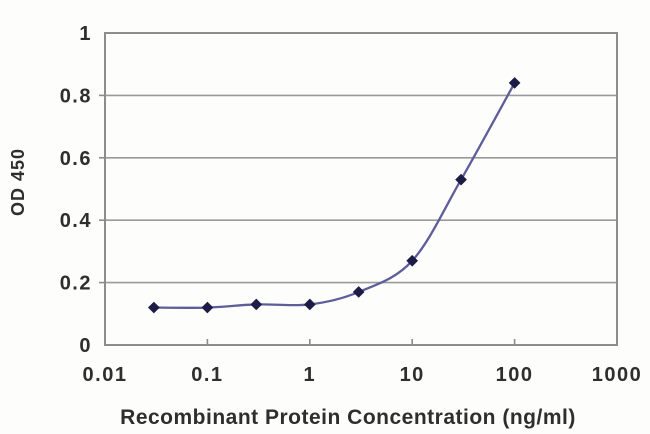  What do you see at coordinates (76, 96) in the screenshot?
I see `y-tick-label: 0.8` at bounding box center [76, 96].